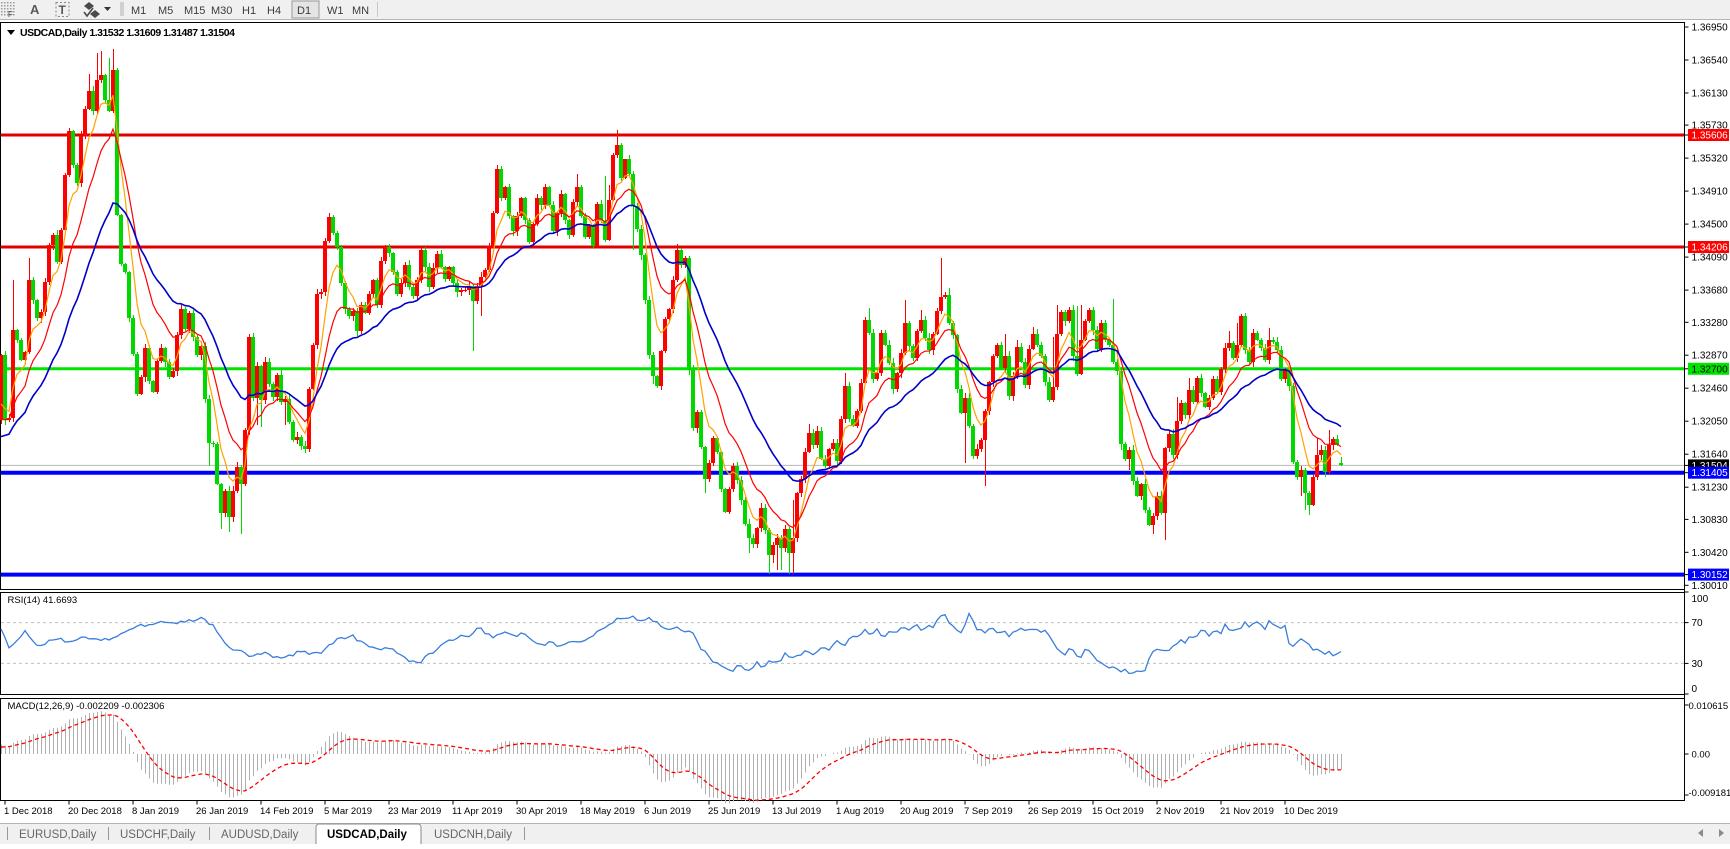  I want to click on svg-text: 100, so click(1700, 599).